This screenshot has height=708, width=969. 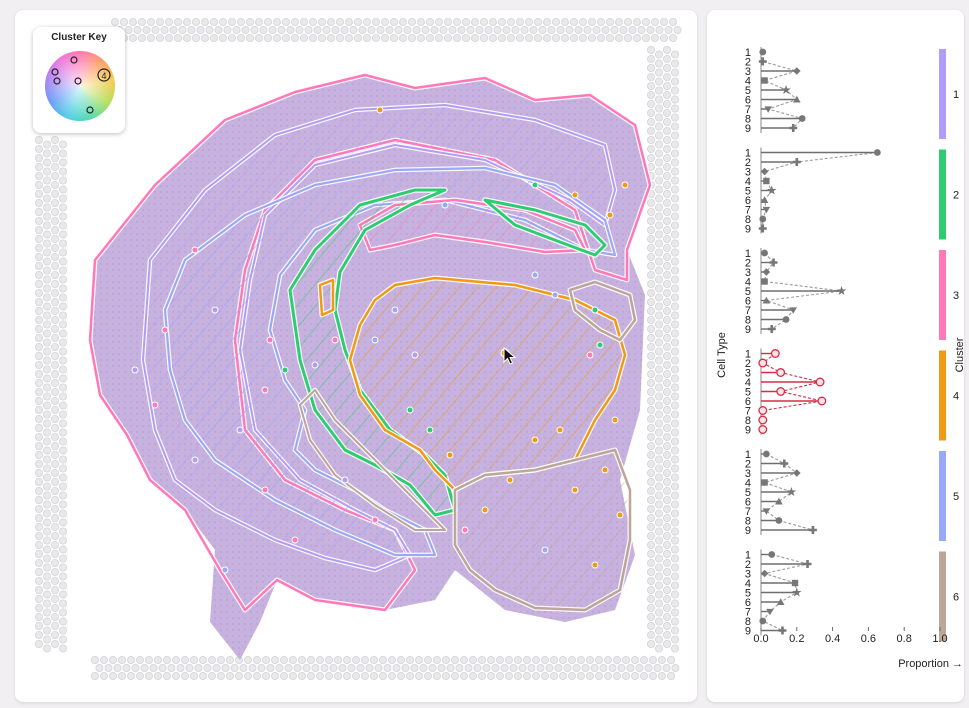 What do you see at coordinates (472, 226) in the screenshot?
I see `region-cluster-3-inner` at bounding box center [472, 226].